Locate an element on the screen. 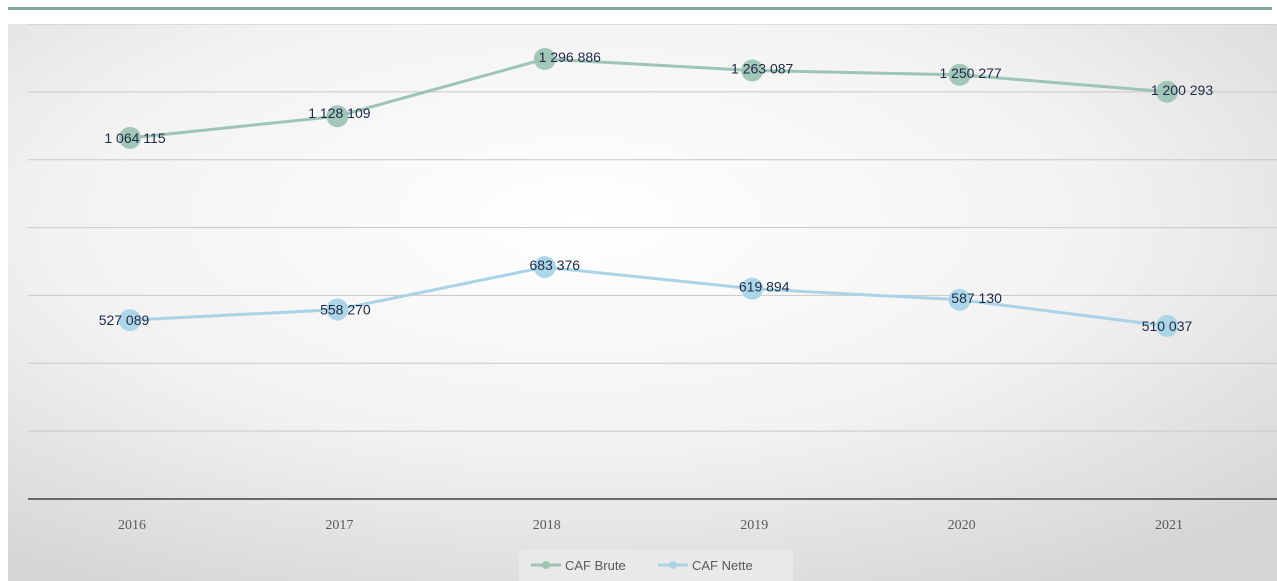 The width and height of the screenshot is (1277, 581). data-label: 1 250 277 is located at coordinates (970, 73).